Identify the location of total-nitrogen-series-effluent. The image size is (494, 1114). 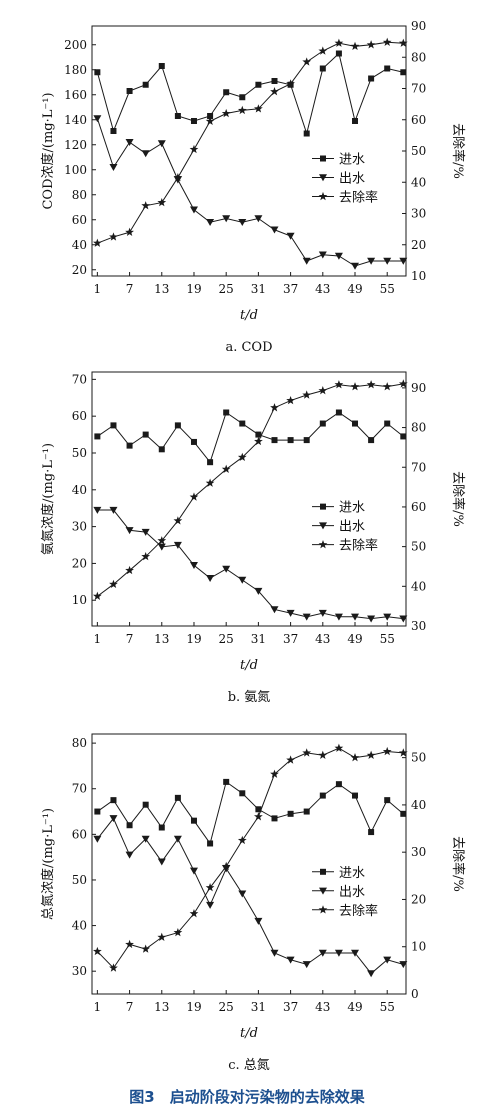
(250, 896).